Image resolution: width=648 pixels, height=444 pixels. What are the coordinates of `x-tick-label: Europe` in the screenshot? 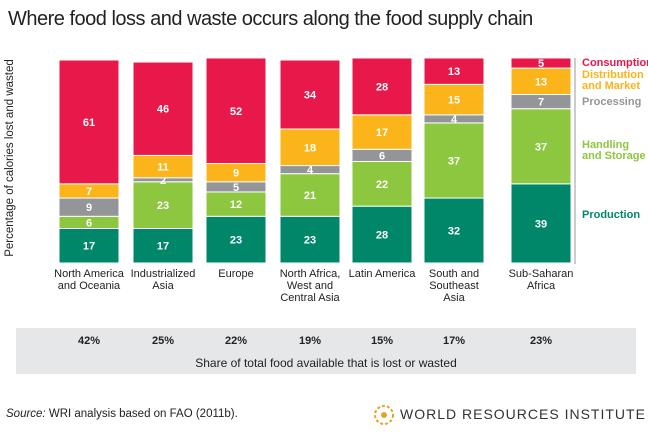 It's located at (236, 274).